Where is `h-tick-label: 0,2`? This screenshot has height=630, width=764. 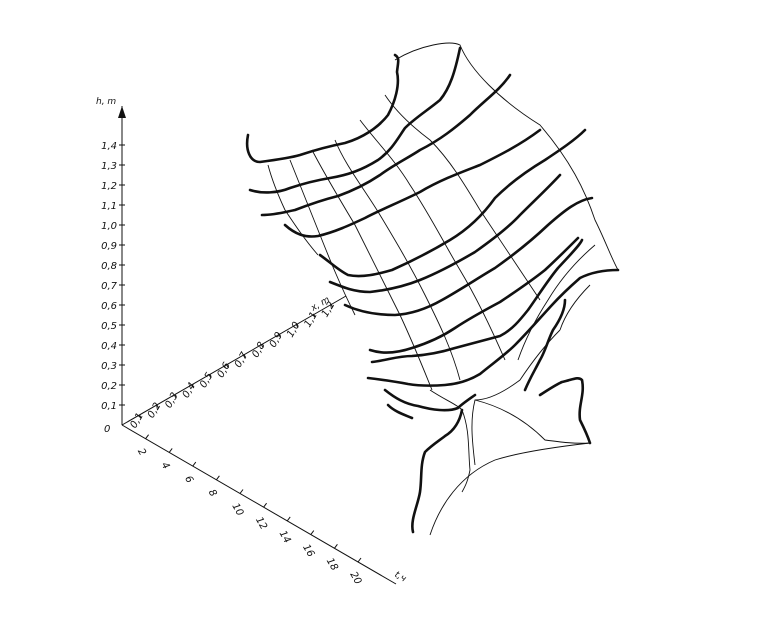
h-tick-label: 0,2 is located at coordinates (109, 386).